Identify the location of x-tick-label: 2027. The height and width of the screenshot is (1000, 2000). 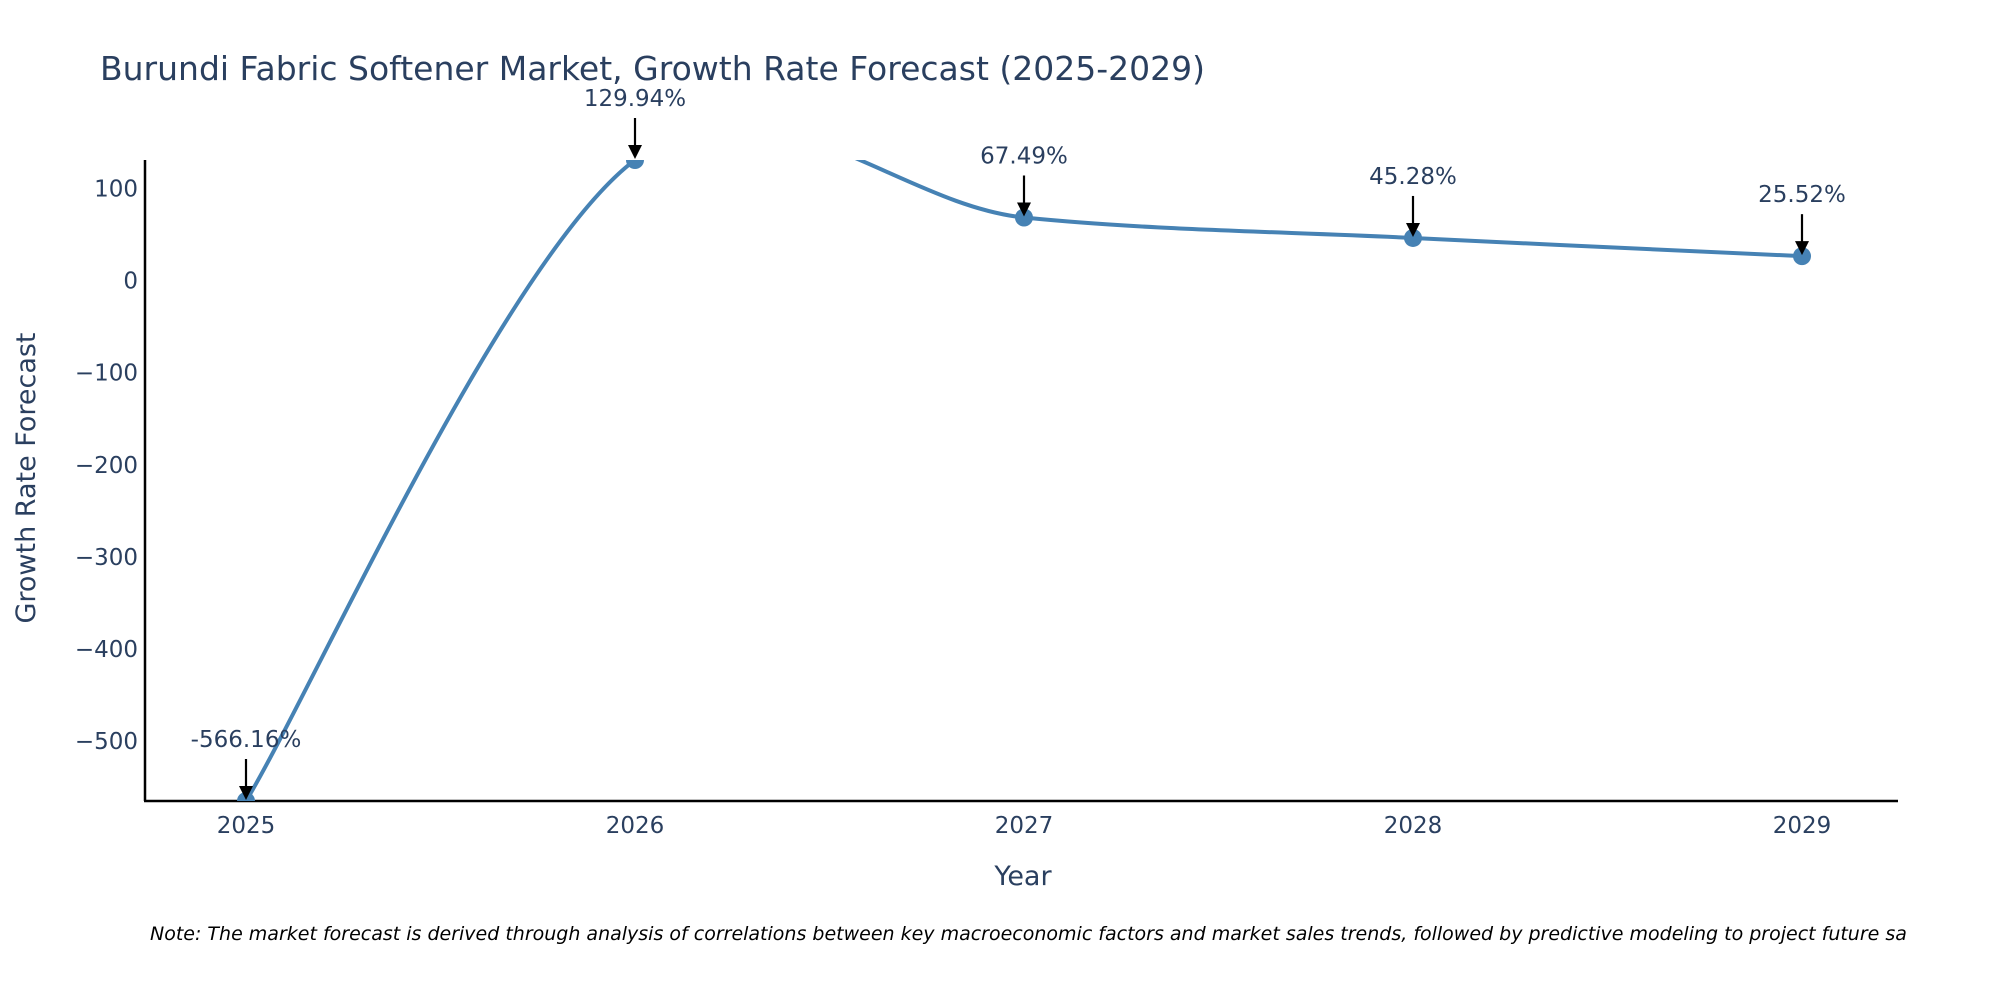
(1024, 826).